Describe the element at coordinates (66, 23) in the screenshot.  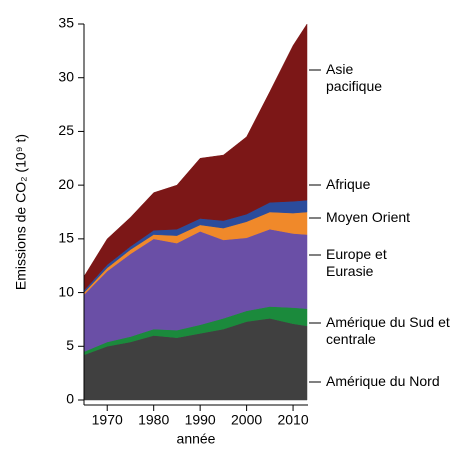
I see `y-tick-label: 35` at that location.